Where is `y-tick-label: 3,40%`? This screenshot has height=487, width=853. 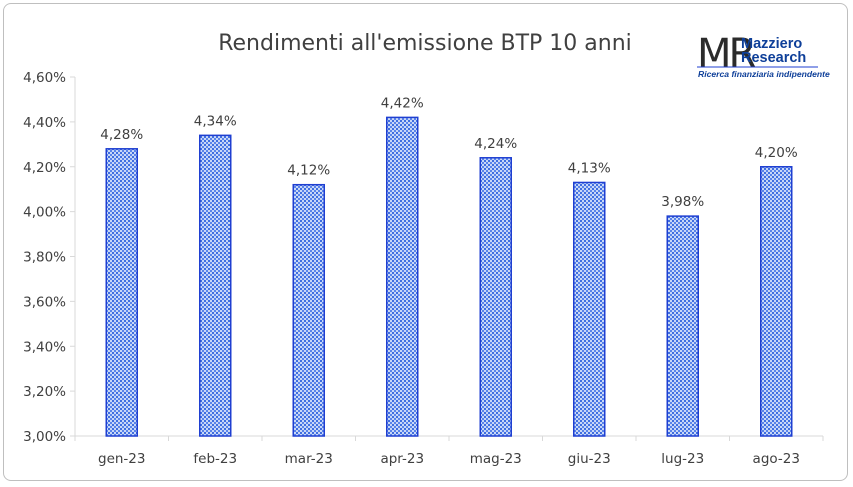
y-tick-label: 3,40% is located at coordinates (44, 347).